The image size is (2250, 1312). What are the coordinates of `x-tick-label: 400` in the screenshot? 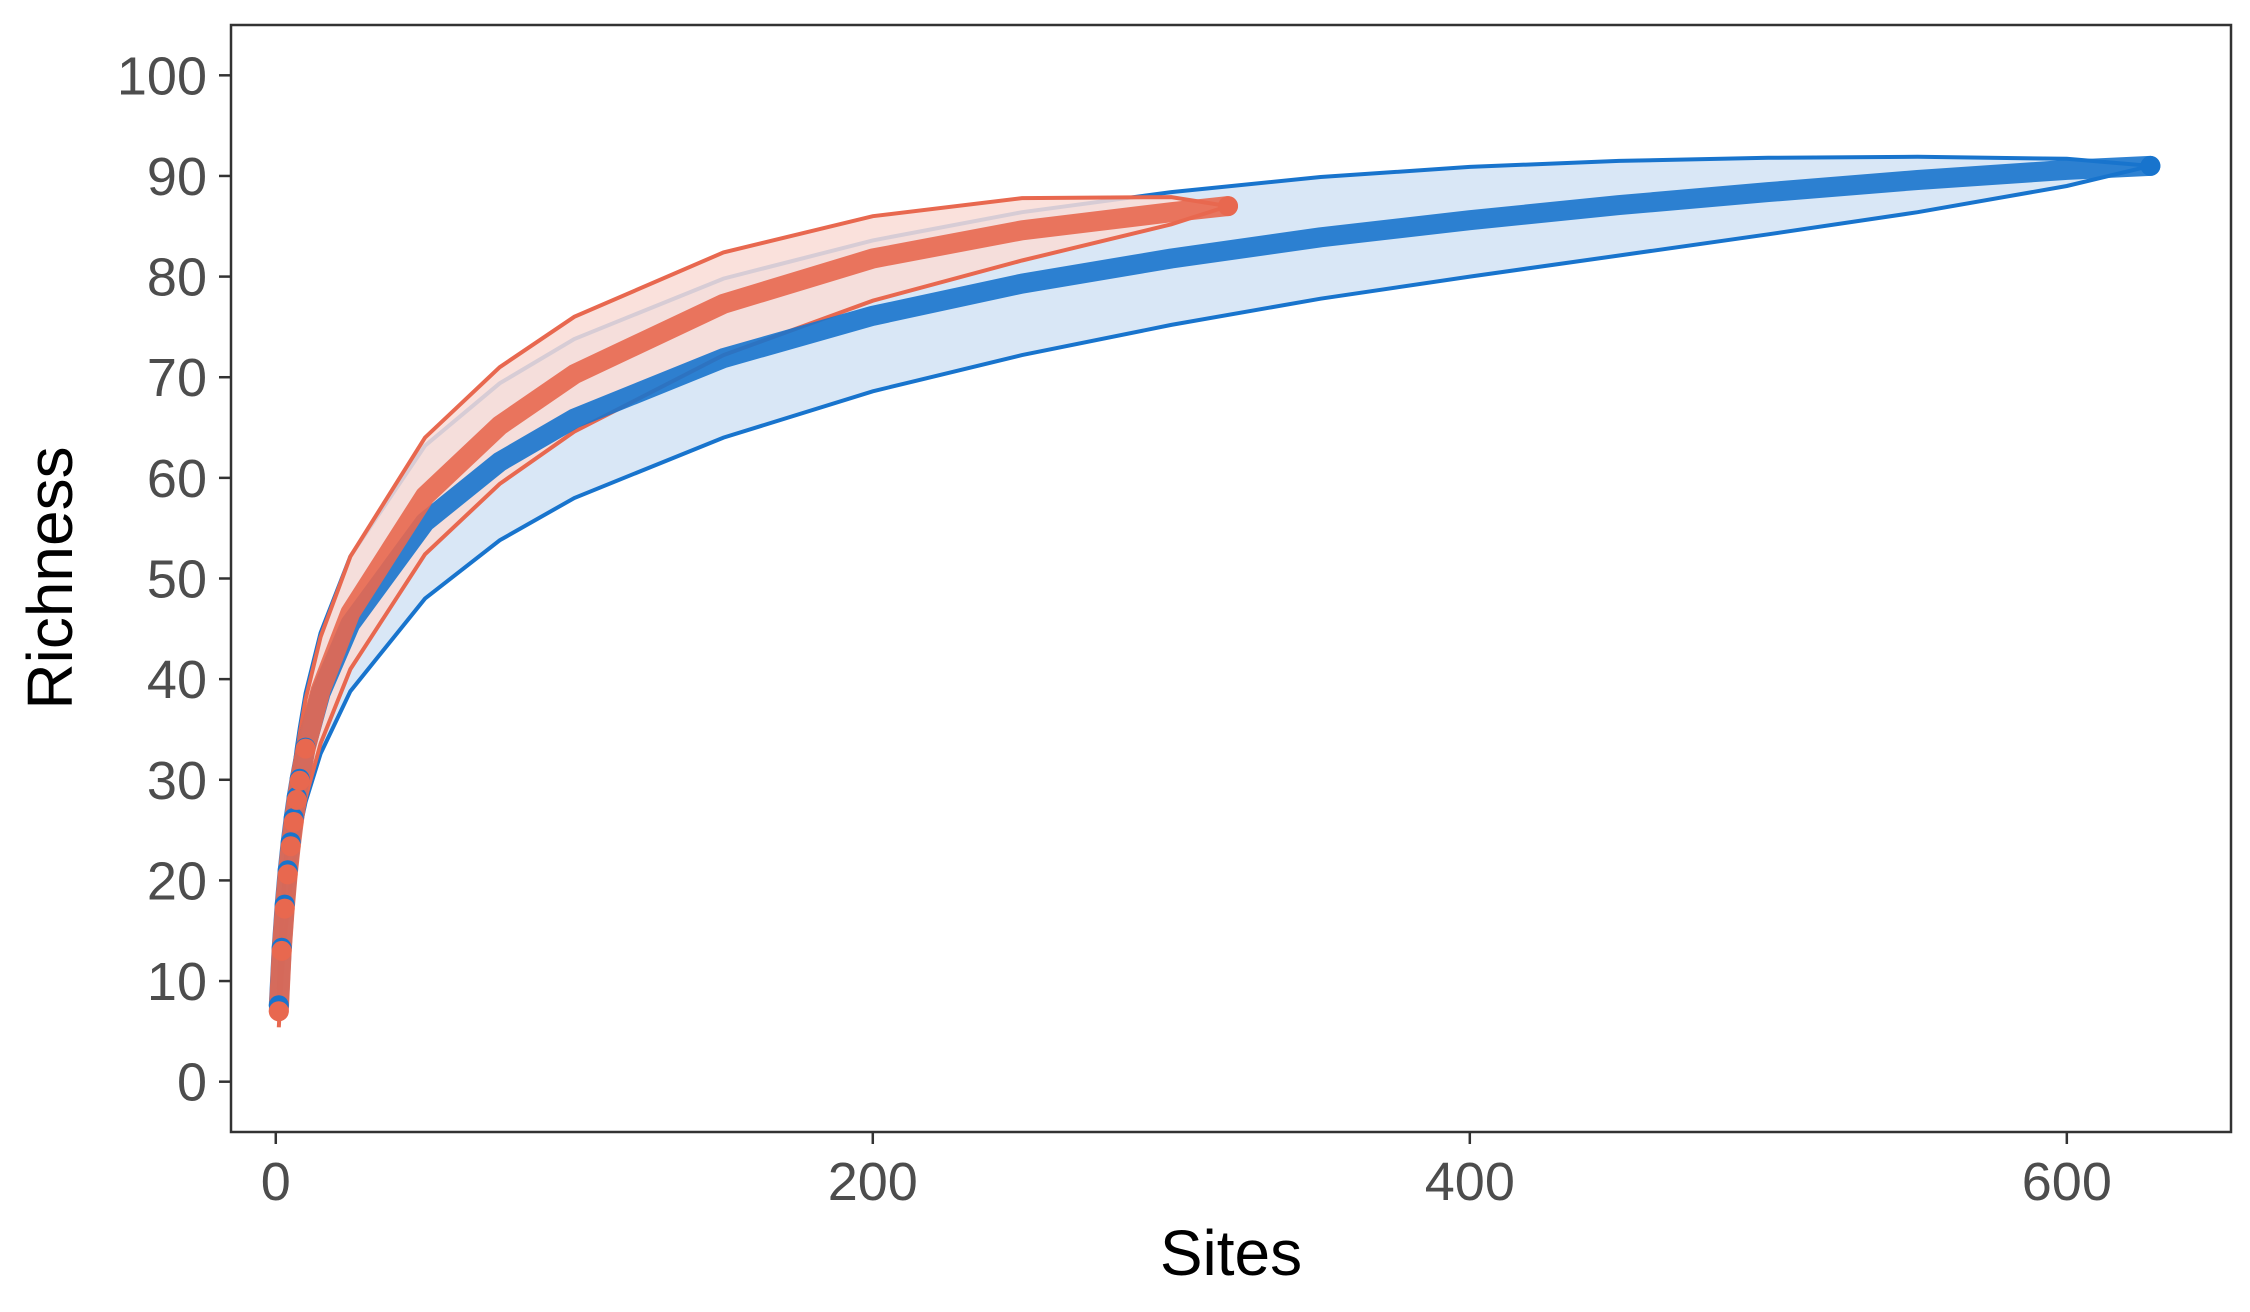 It's located at (1470, 1182).